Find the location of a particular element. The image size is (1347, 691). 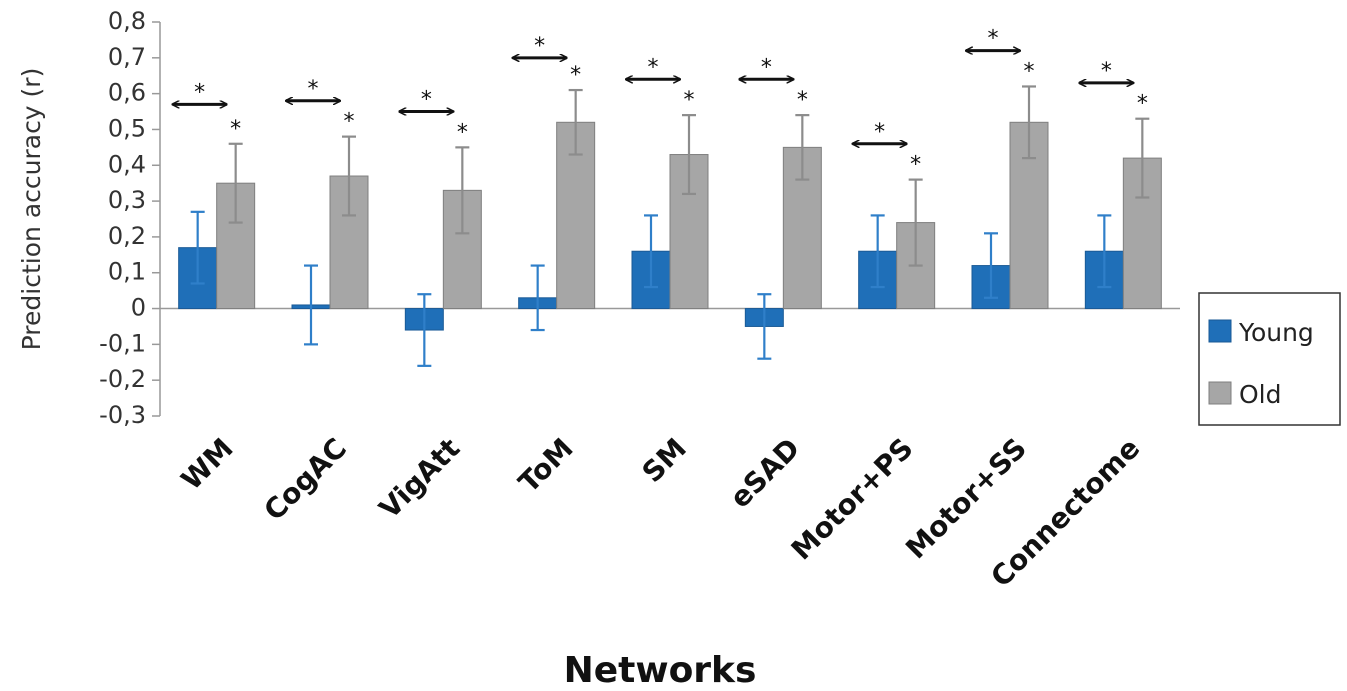

y-tick-label: 0 is located at coordinates (138, 308).